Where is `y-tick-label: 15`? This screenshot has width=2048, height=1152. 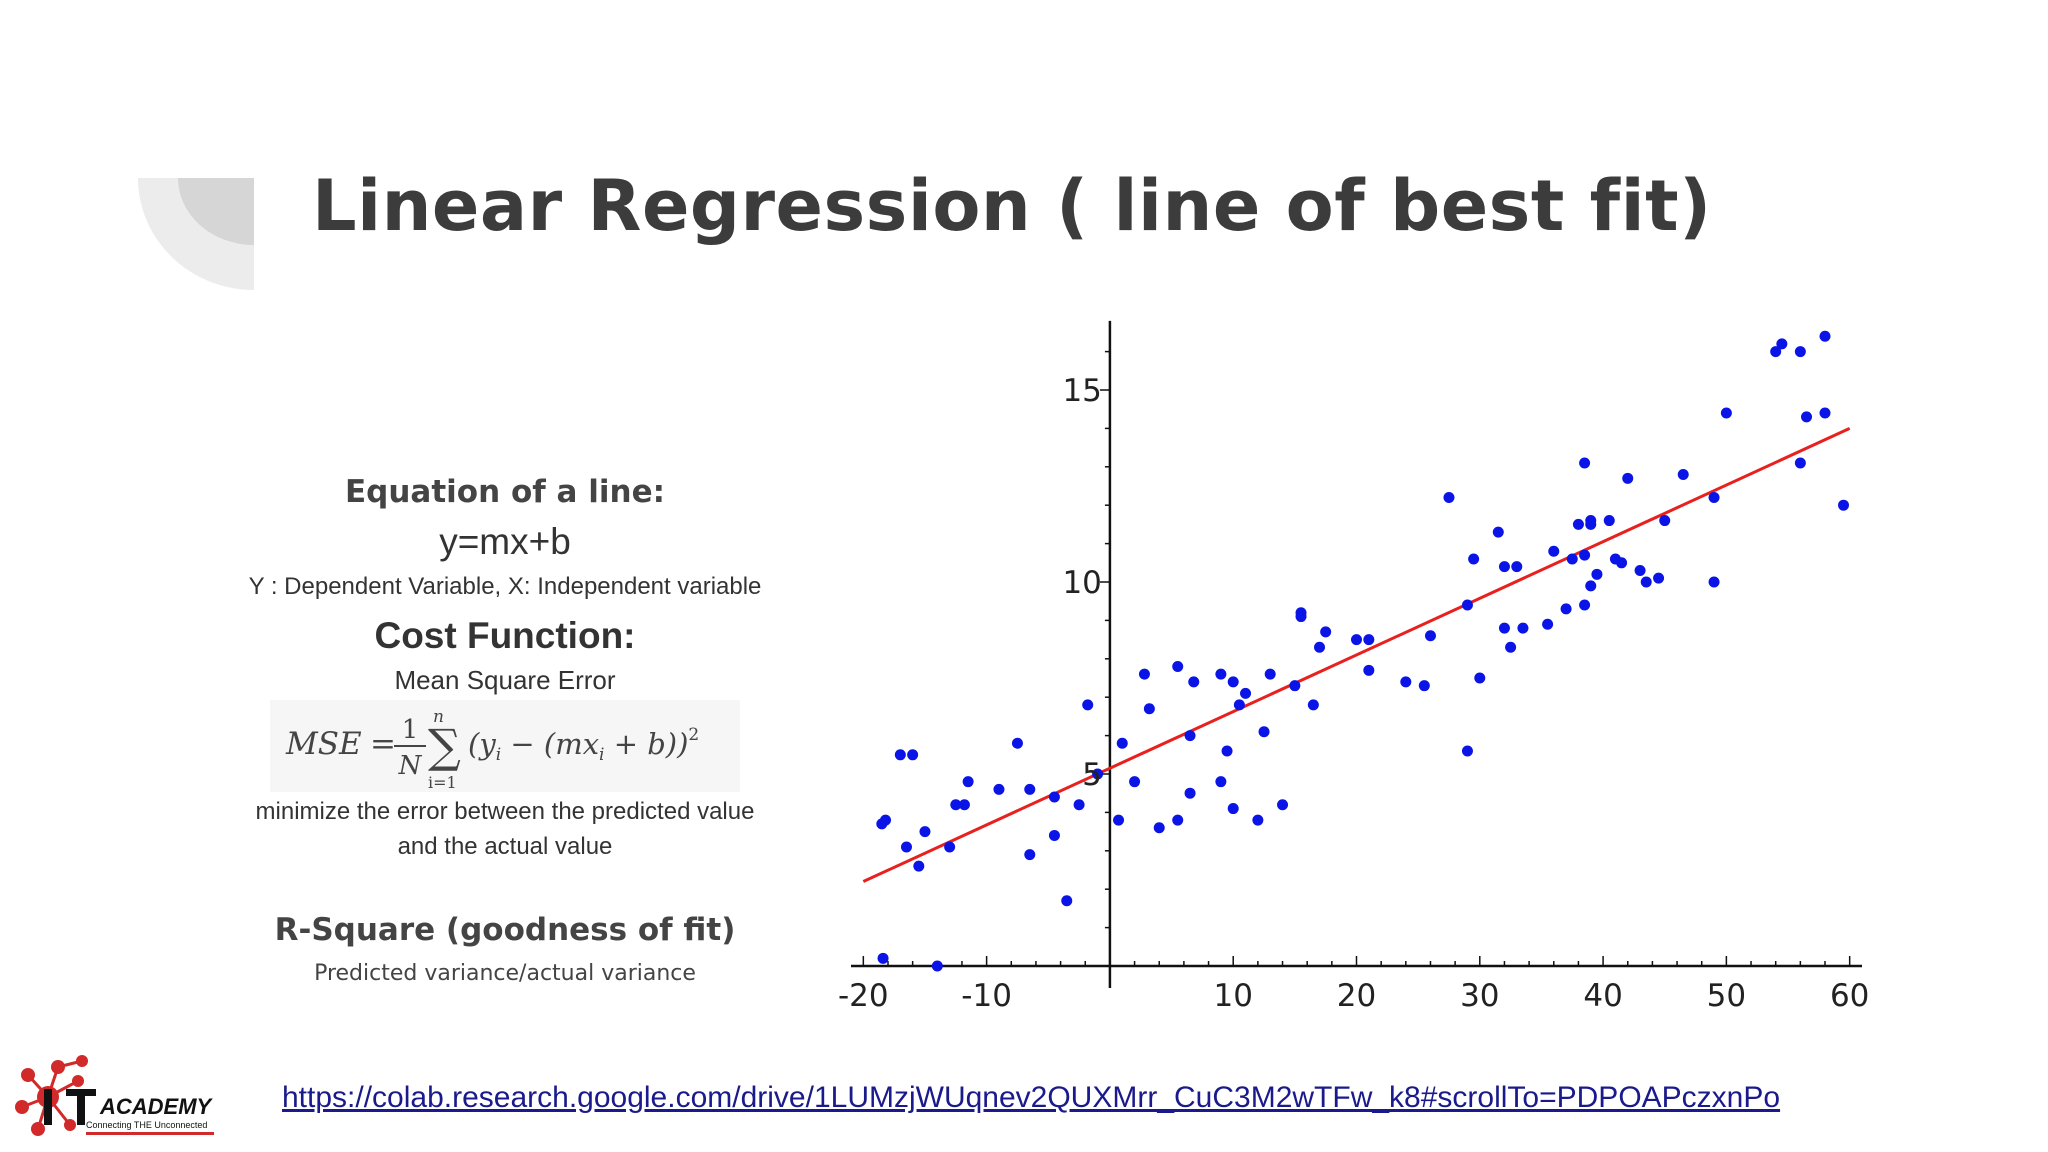 y-tick-label: 15 is located at coordinates (1081, 391).